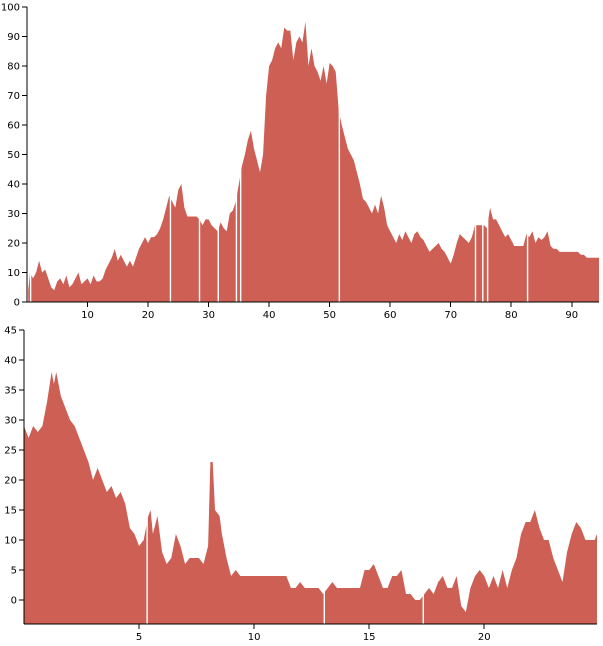  Describe the element at coordinates (87, 315) in the screenshot. I see `top-x-tick-label-0: 10` at that location.